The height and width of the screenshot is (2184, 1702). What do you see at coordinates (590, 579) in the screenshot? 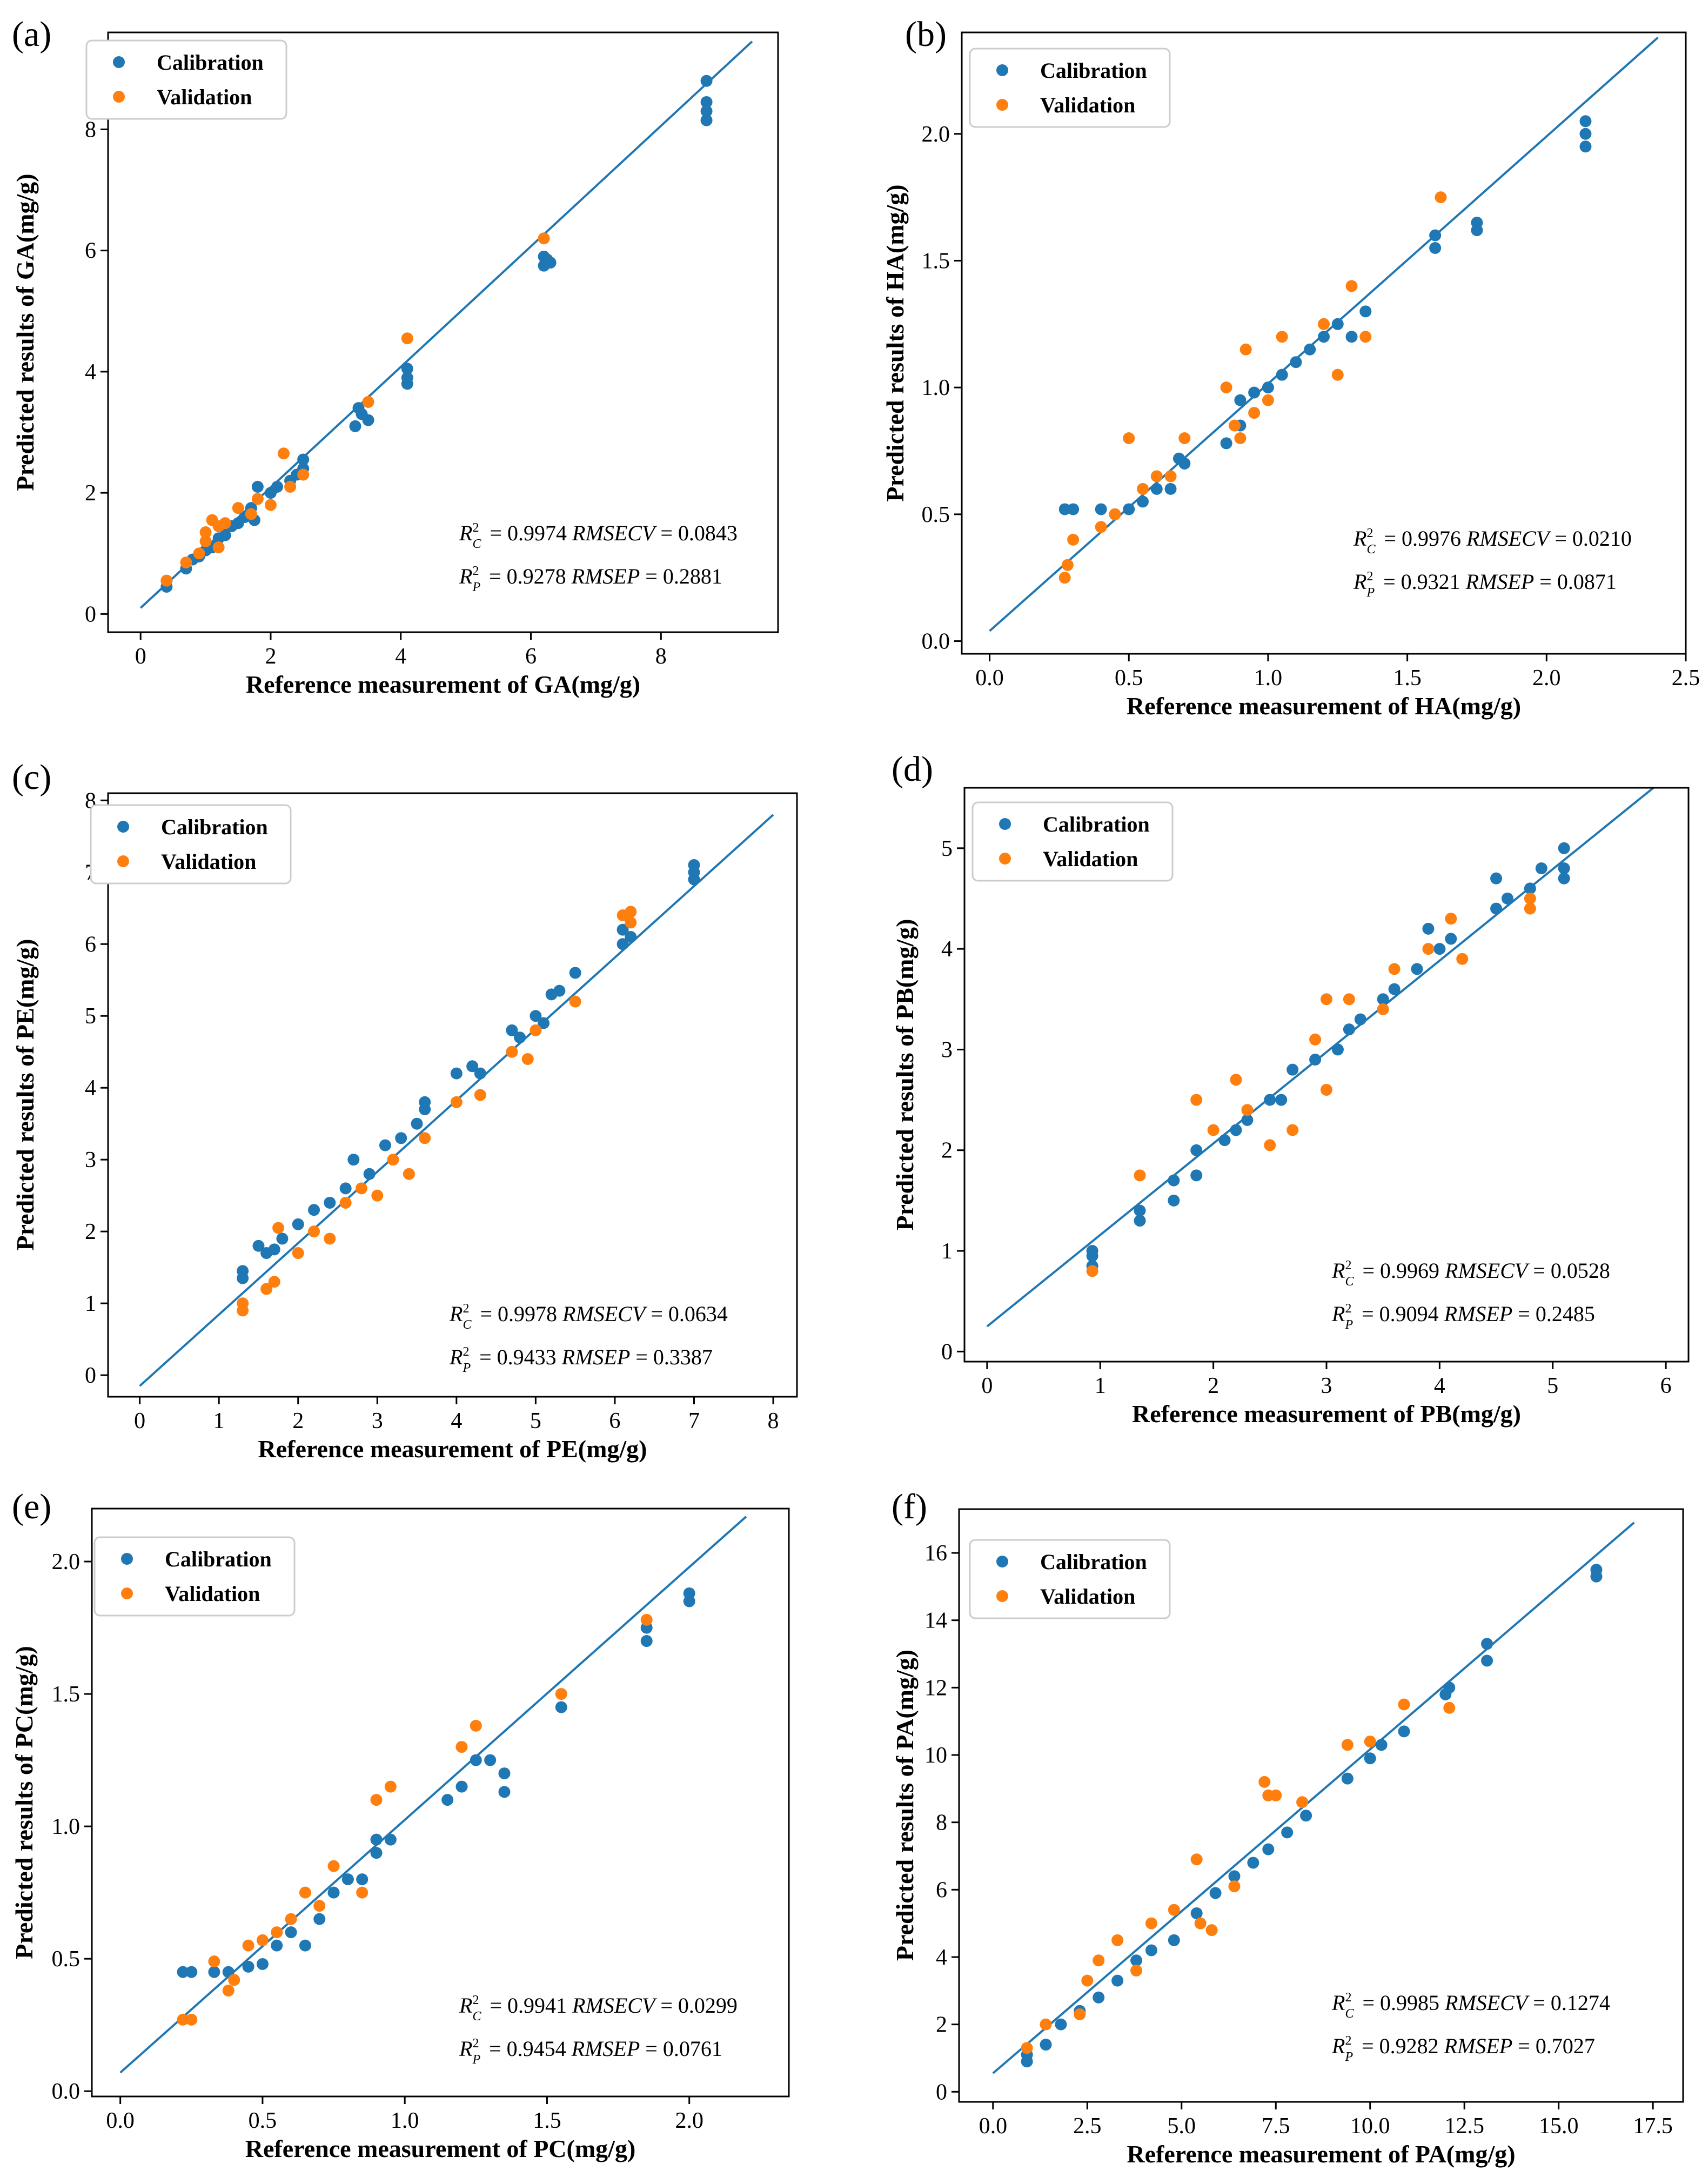
I see `stats-prediction: R2 P = 0.9278 RMSEP = 0.2881` at bounding box center [590, 579].